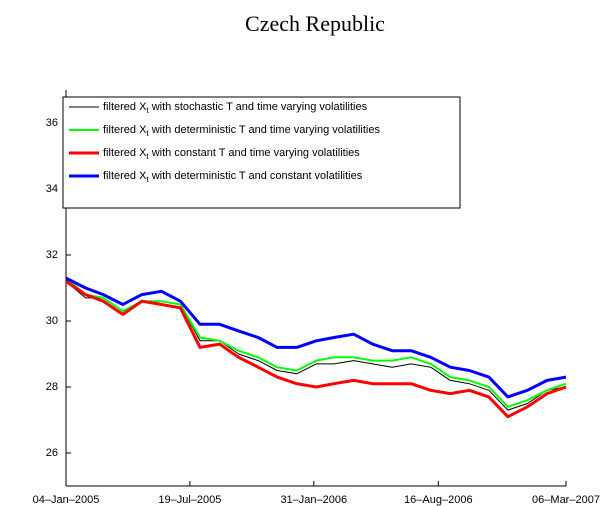 The height and width of the screenshot is (506, 611). What do you see at coordinates (52, 387) in the screenshot?
I see `y-tick-label: 28` at bounding box center [52, 387].